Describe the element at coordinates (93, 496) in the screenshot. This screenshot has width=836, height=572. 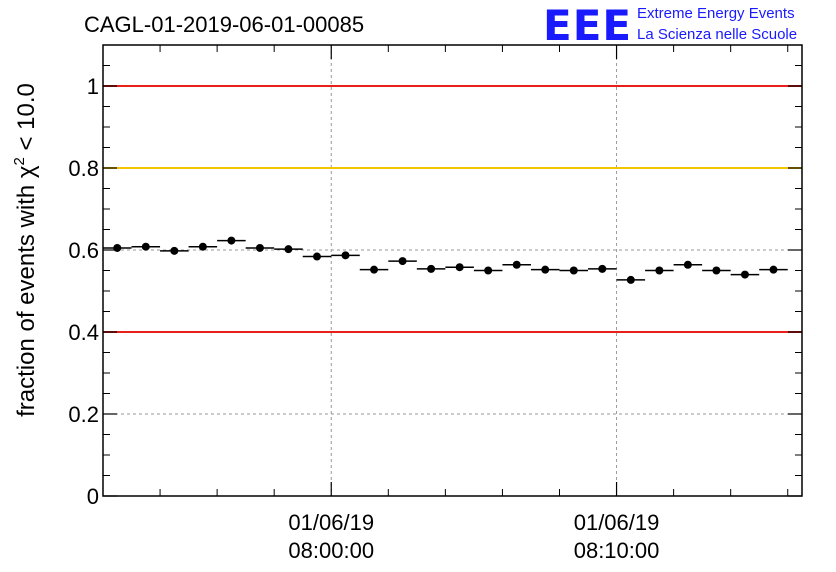
I see `y-tick-label: 0` at that location.